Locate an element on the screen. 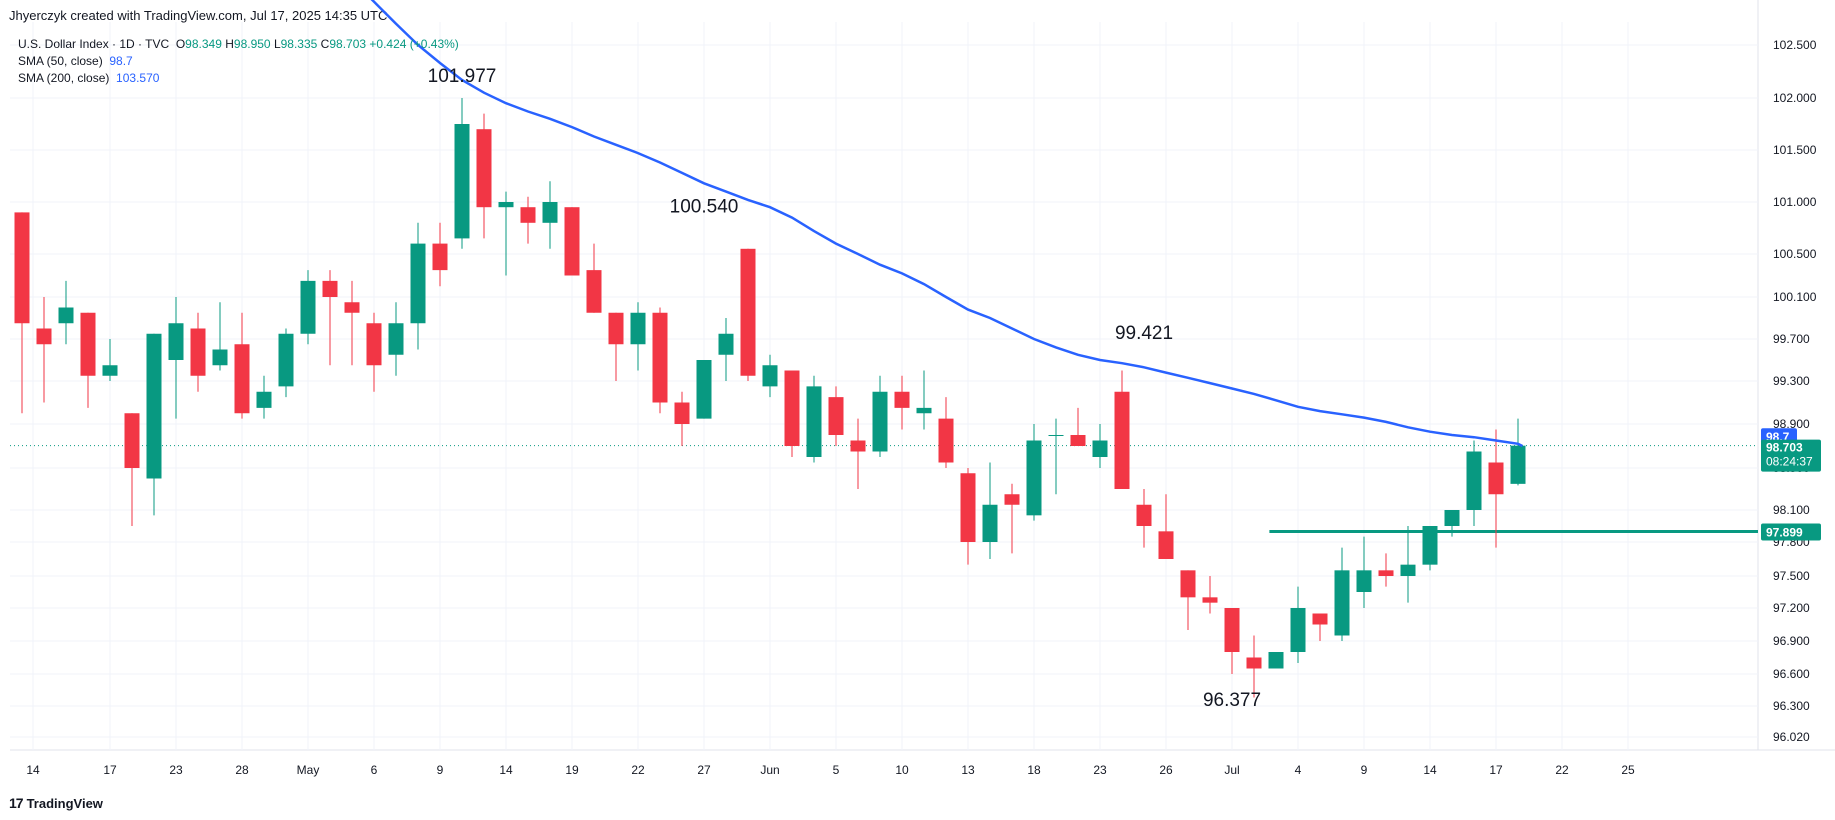  x-tick-label: Jul is located at coordinates (1231, 770).